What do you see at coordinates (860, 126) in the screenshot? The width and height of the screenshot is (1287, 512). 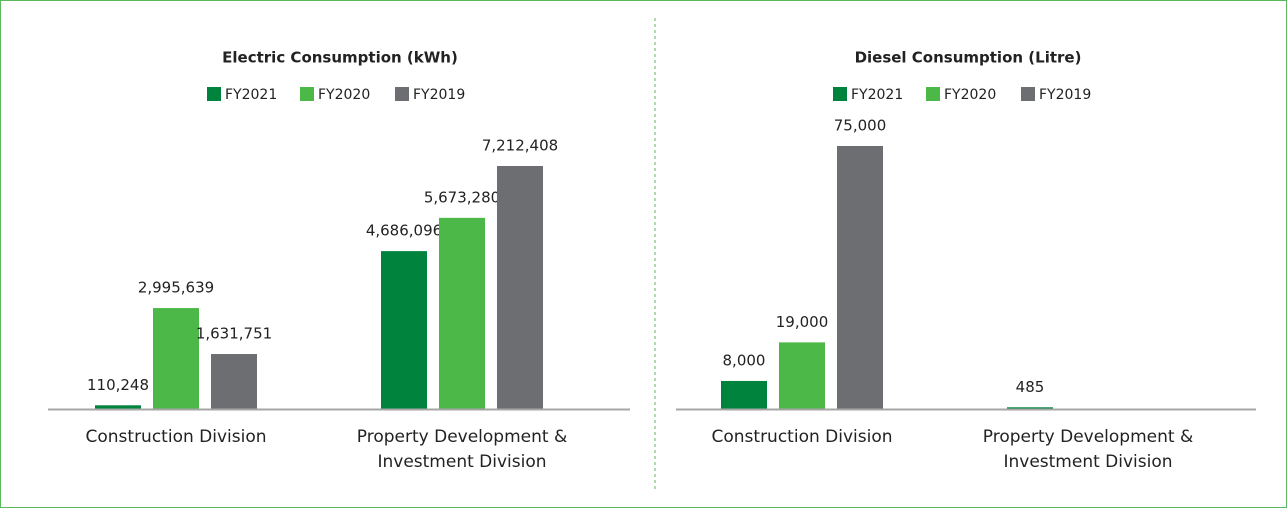 I see `data-label: 75,000` at bounding box center [860, 126].